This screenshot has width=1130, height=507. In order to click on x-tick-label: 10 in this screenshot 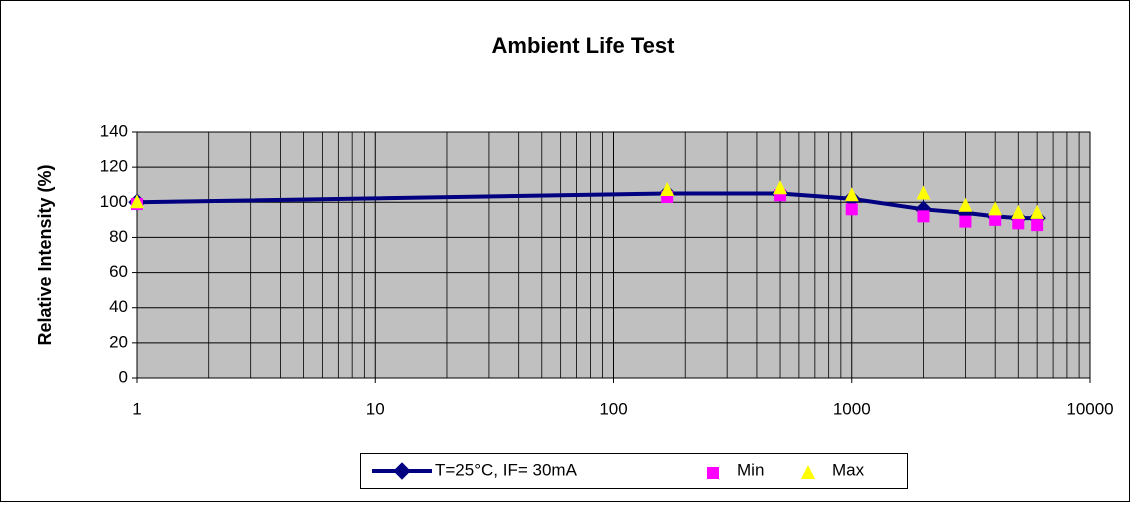, I will do `click(375, 408)`.